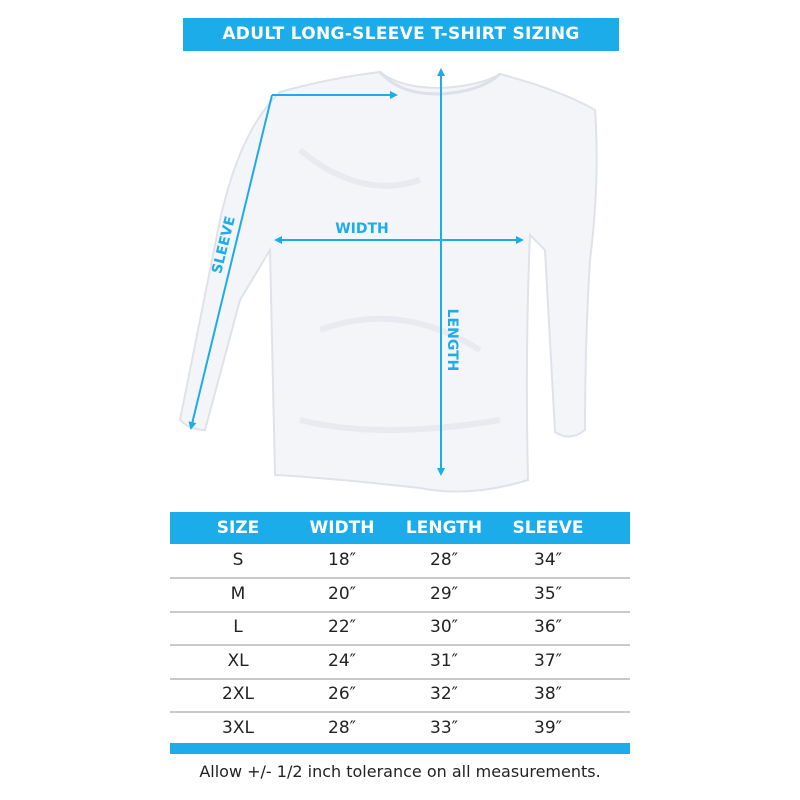  I want to click on cell-length: 29″, so click(444, 593).